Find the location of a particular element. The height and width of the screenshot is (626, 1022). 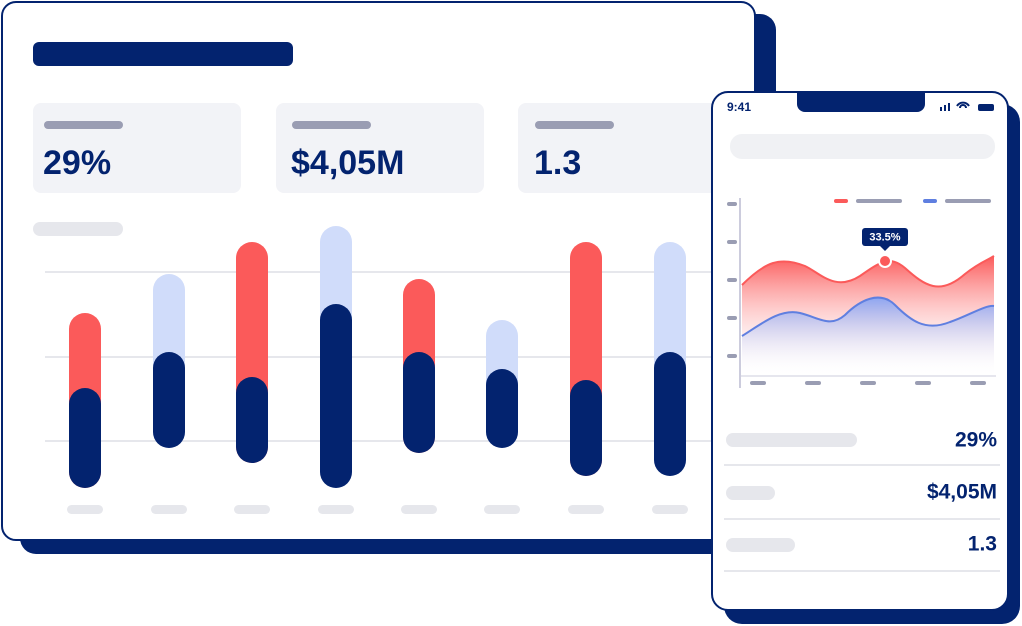

row-value: $4,05M is located at coordinates (962, 492).